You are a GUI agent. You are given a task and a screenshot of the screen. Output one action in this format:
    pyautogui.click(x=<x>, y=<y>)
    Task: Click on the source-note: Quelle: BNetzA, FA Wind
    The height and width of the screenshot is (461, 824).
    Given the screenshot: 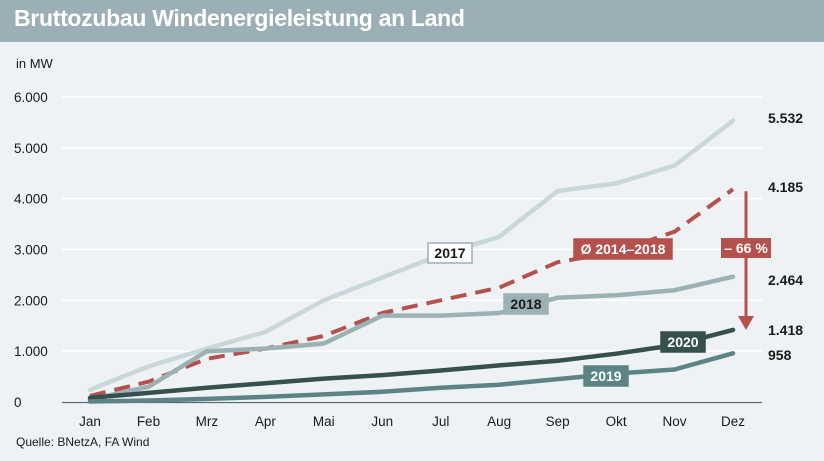 What is the action you would take?
    pyautogui.click(x=82, y=442)
    